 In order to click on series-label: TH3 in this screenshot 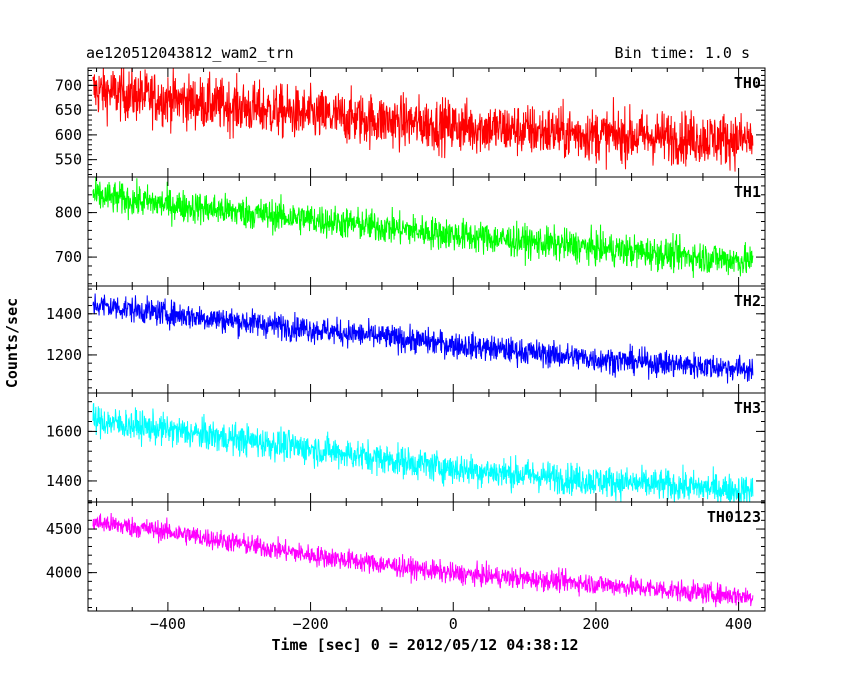, I will do `click(747, 408)`.